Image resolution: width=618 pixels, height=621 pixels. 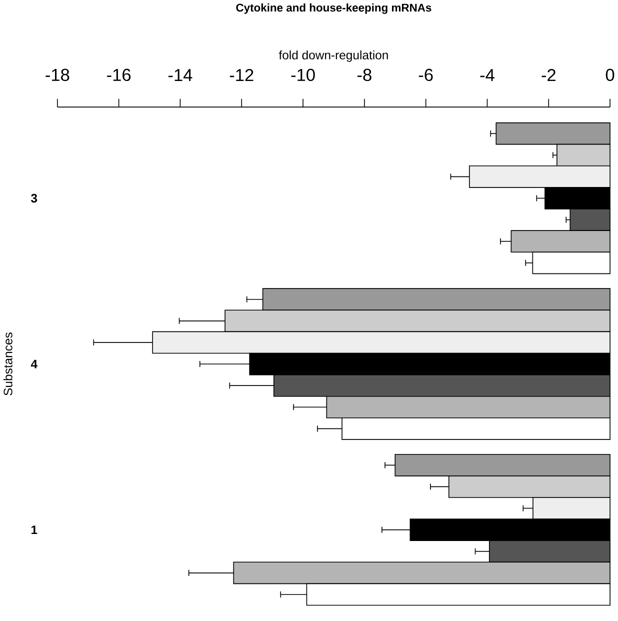 What do you see at coordinates (118, 75) in the screenshot?
I see `x-tick-label: -16` at bounding box center [118, 75].